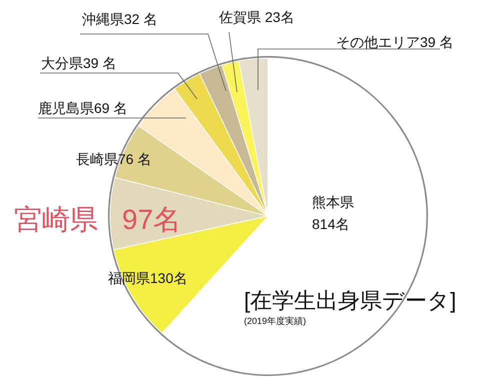  What do you see at coordinates (148, 278) in the screenshot?
I see `slice-label: 福岡県130名` at bounding box center [148, 278].